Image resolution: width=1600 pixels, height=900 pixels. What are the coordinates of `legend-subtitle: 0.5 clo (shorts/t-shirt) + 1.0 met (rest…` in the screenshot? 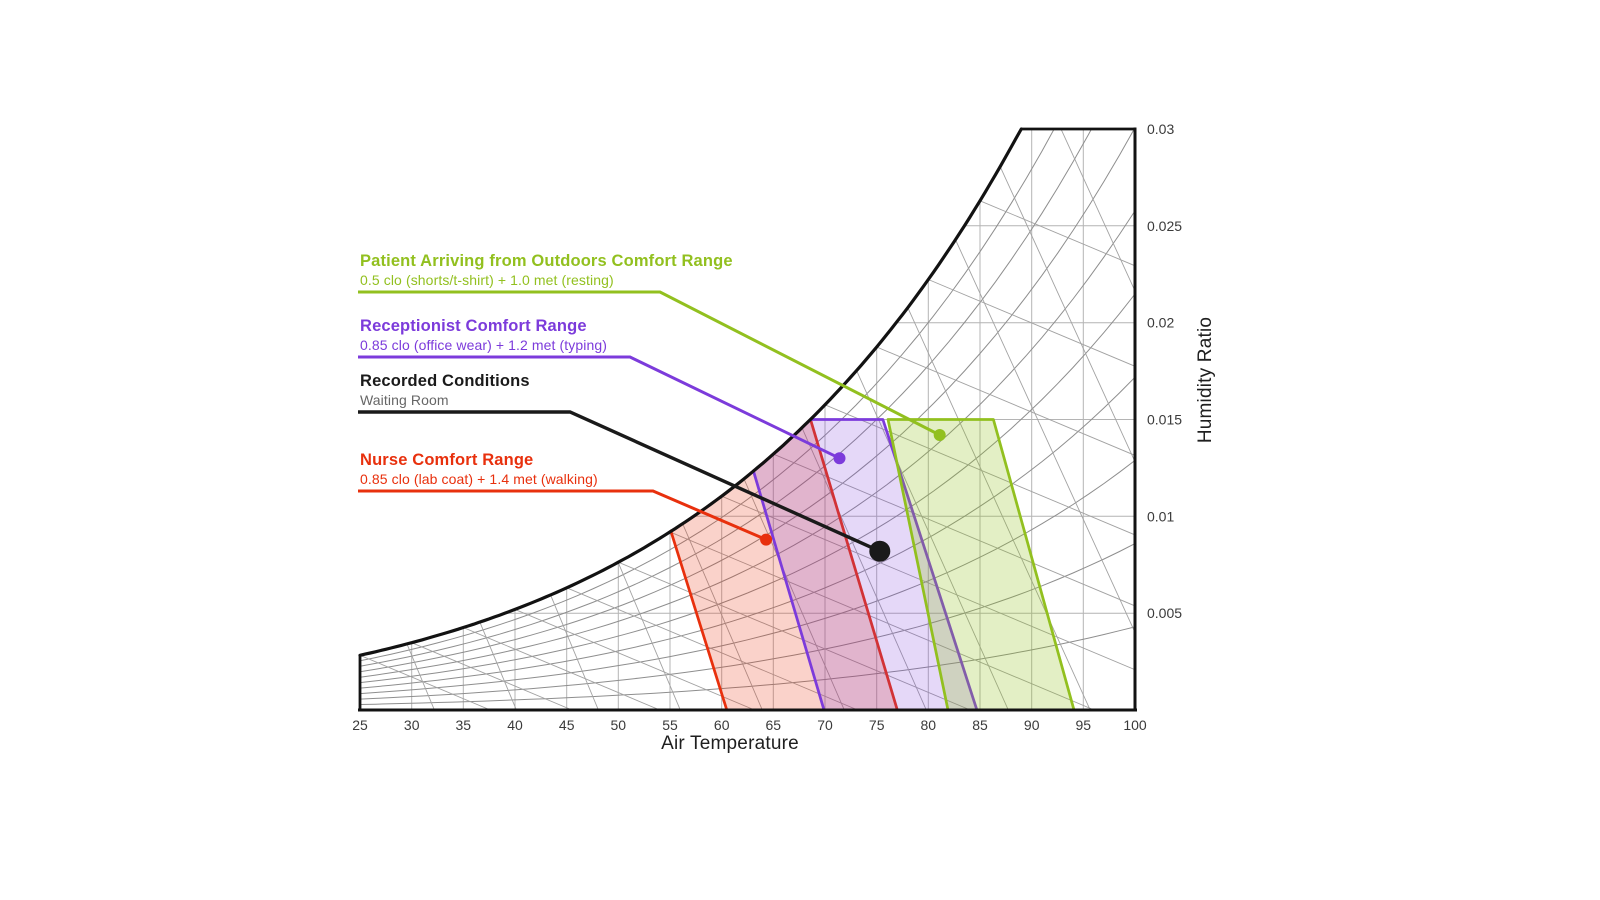 It's located at (487, 280).